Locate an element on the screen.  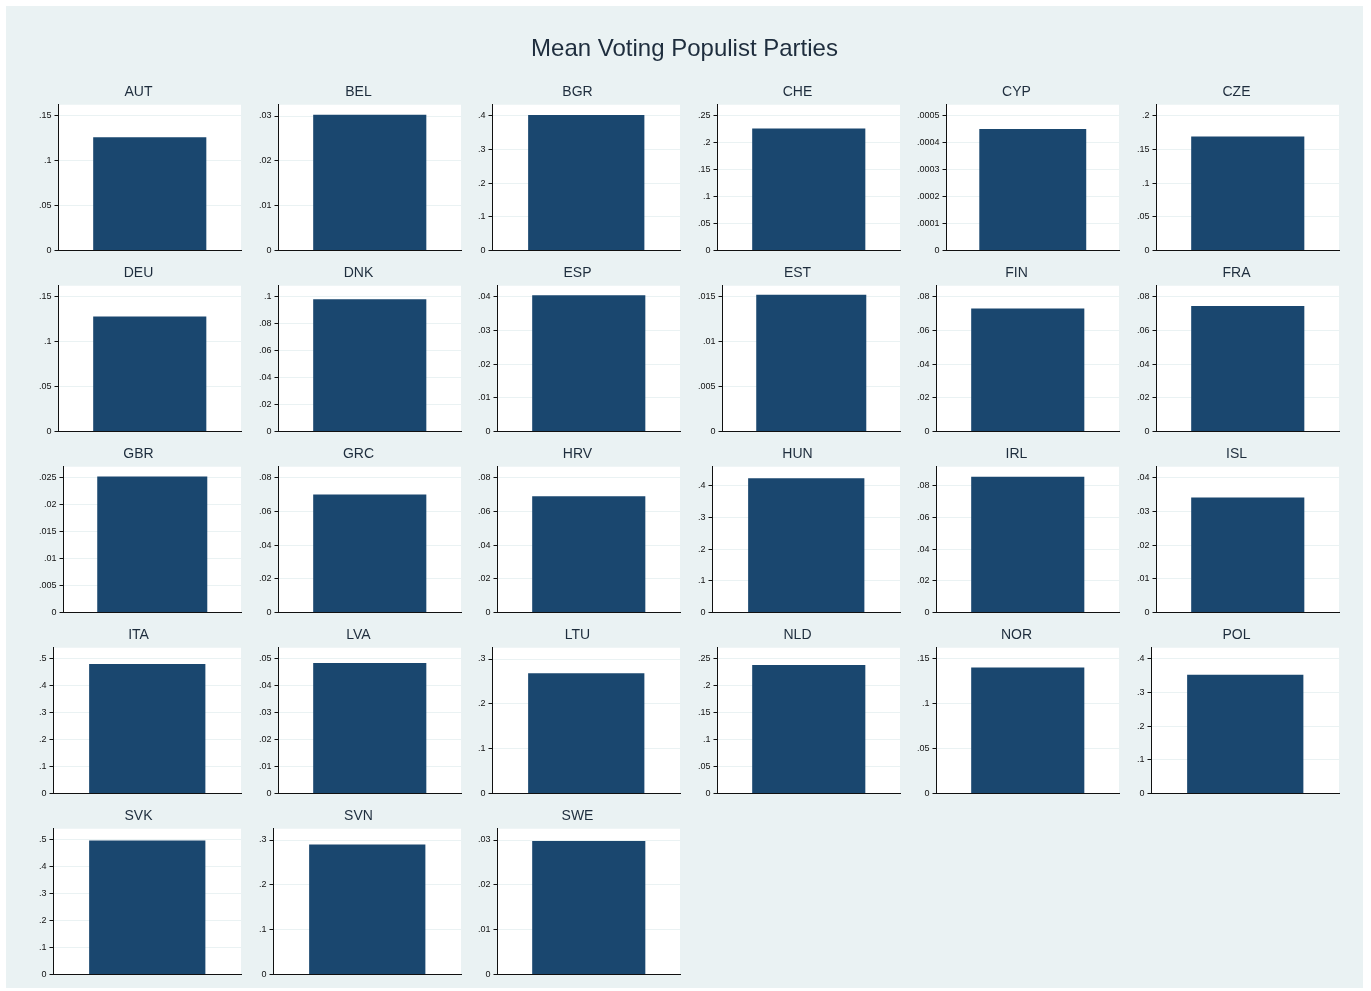
y-tick-label: .005 is located at coordinates (706, 386).